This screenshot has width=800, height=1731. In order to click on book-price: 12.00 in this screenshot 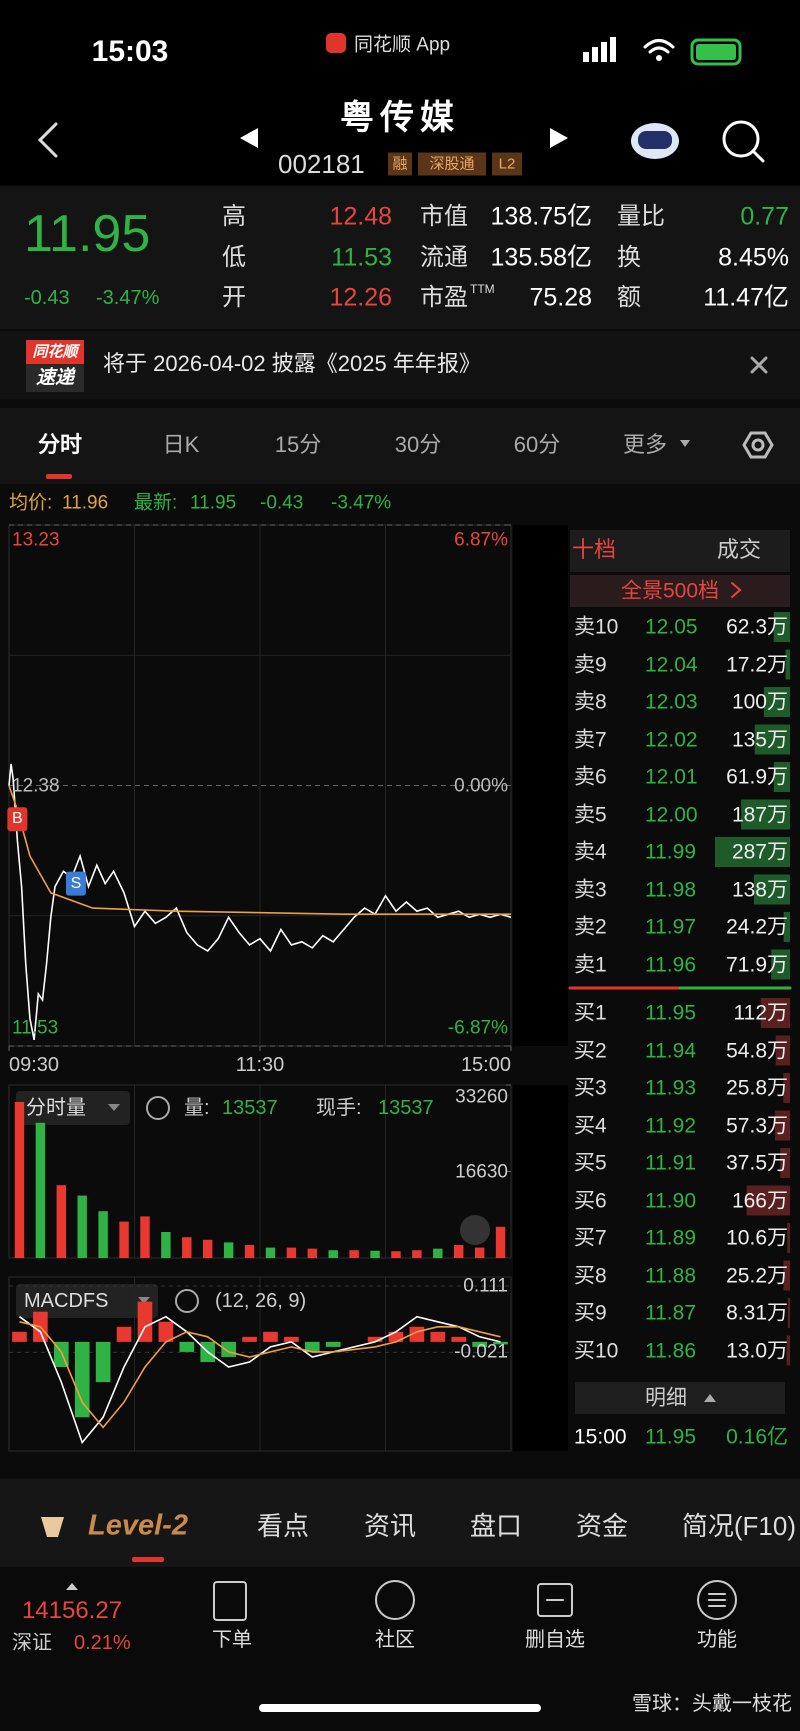, I will do `click(671, 814)`.